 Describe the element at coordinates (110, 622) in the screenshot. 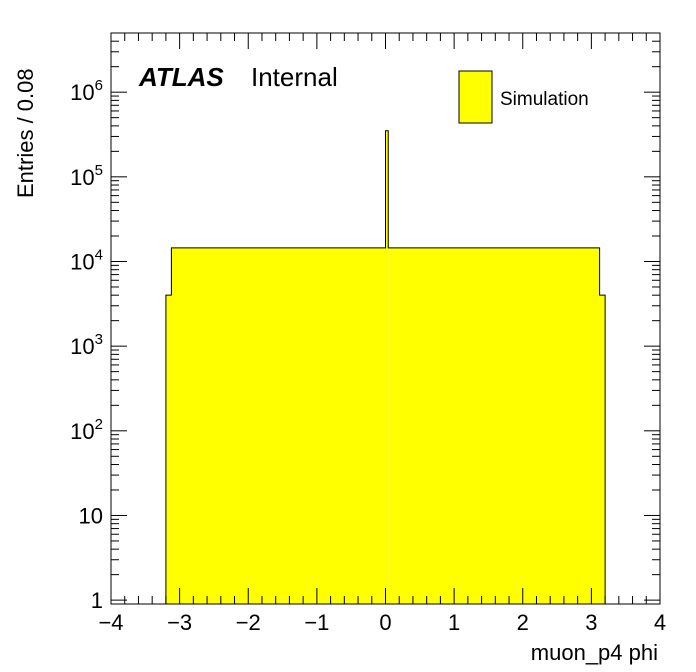

I see `x-tick-label: −4` at that location.